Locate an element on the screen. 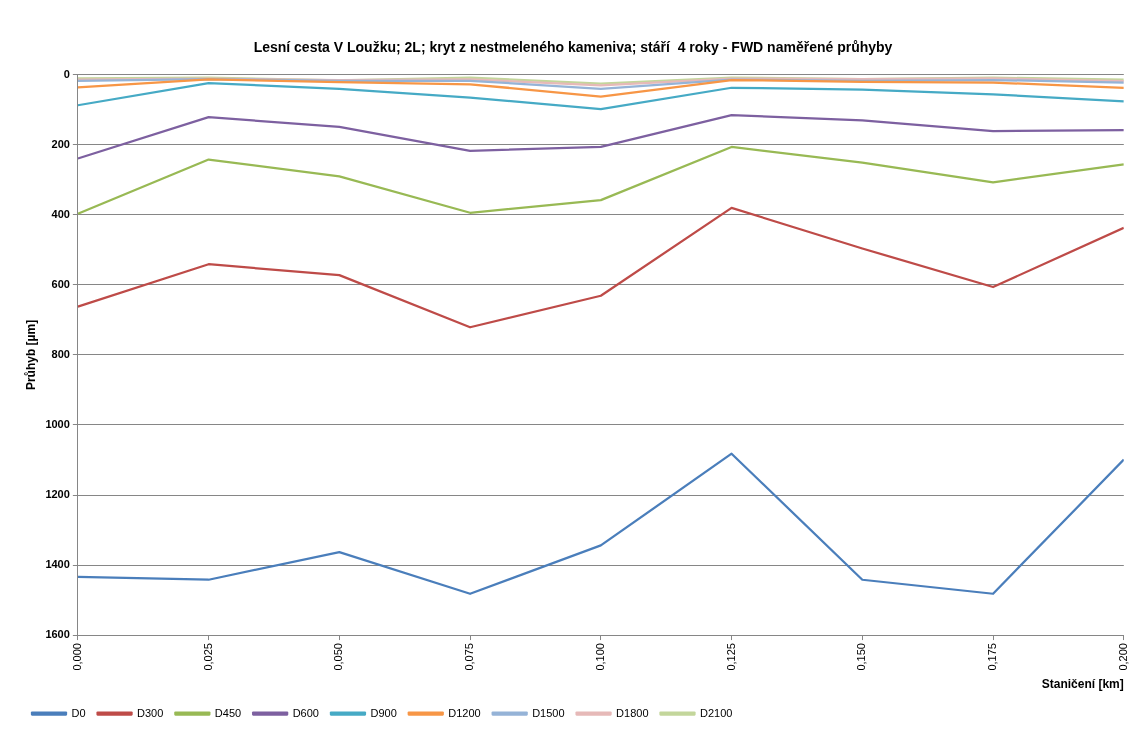 The height and width of the screenshot is (737, 1140). y-tick-label: 0 is located at coordinates (66, 73).